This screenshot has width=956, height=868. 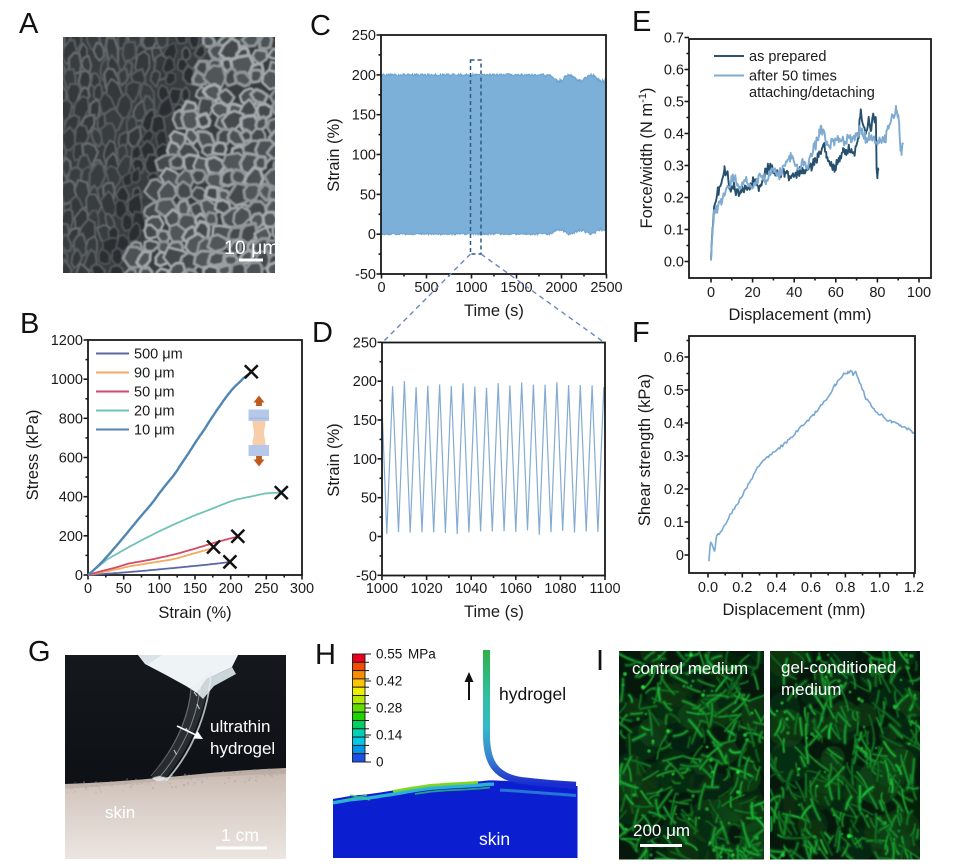 What do you see at coordinates (641, 333) in the screenshot?
I see `svg-text: F` at bounding box center [641, 333].